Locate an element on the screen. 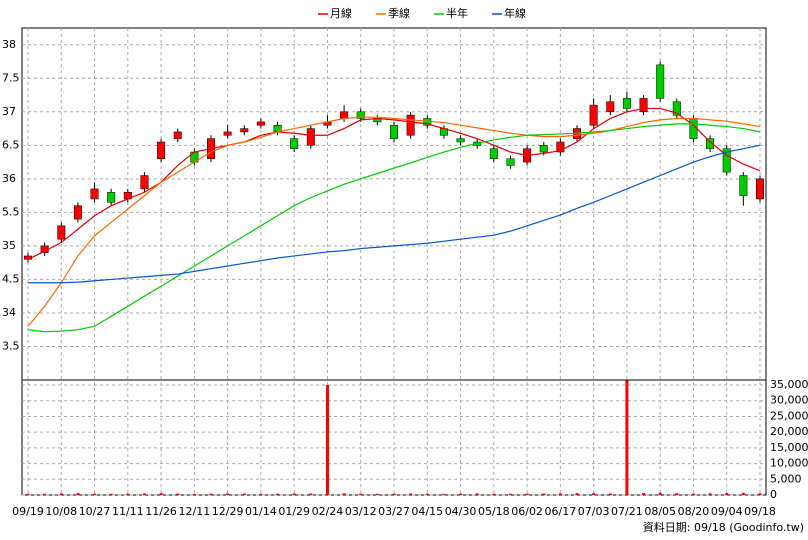 This screenshot has width=808, height=540. x-tick-label: 11/11 is located at coordinates (128, 511).